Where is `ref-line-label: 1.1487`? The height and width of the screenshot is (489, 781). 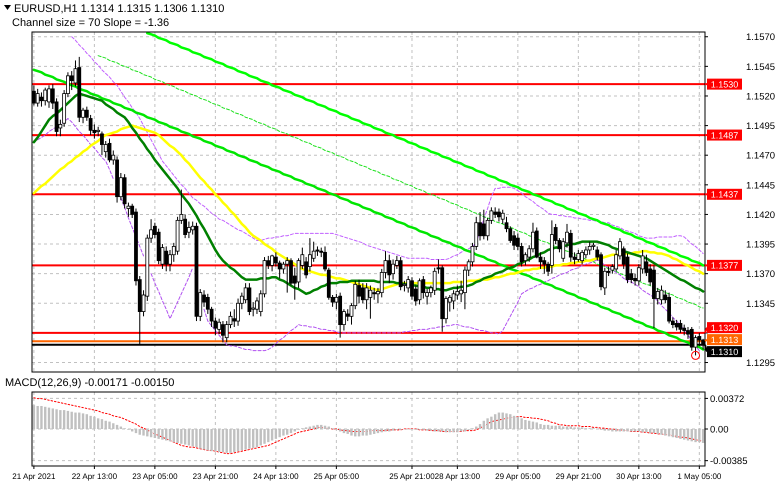 ref-line-label: 1.1487 is located at coordinates (724, 135).